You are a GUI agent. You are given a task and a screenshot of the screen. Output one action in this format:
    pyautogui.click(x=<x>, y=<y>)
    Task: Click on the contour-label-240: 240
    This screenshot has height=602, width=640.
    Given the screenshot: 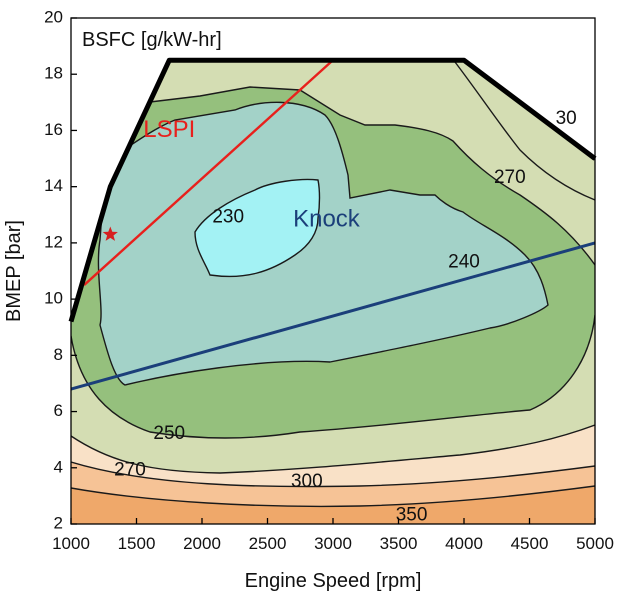 What is the action you would take?
    pyautogui.click(x=464, y=262)
    